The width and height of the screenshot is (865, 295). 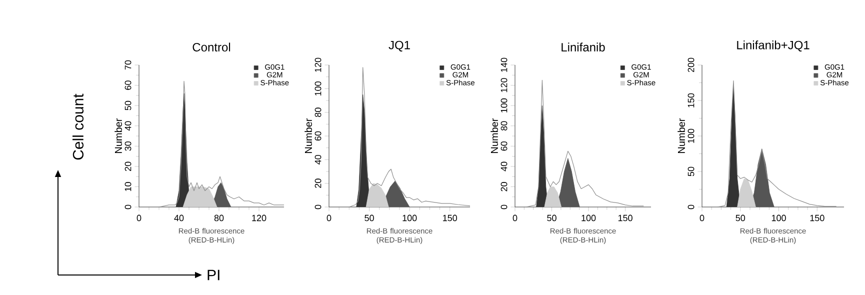 What do you see at coordinates (504, 65) in the screenshot?
I see `y-tick-label: 140` at bounding box center [504, 65].